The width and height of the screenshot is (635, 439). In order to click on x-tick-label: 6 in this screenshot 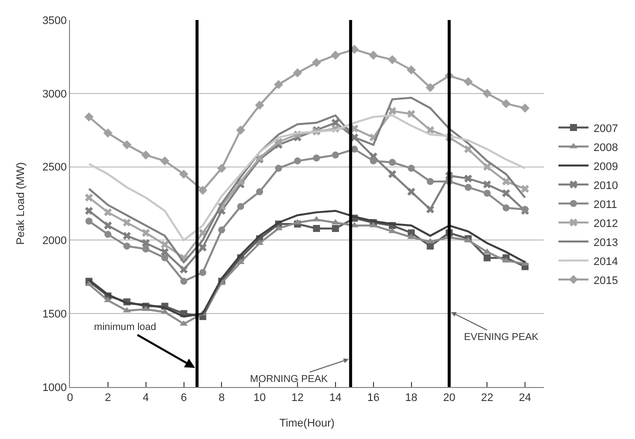, I will do `click(183, 398)`.